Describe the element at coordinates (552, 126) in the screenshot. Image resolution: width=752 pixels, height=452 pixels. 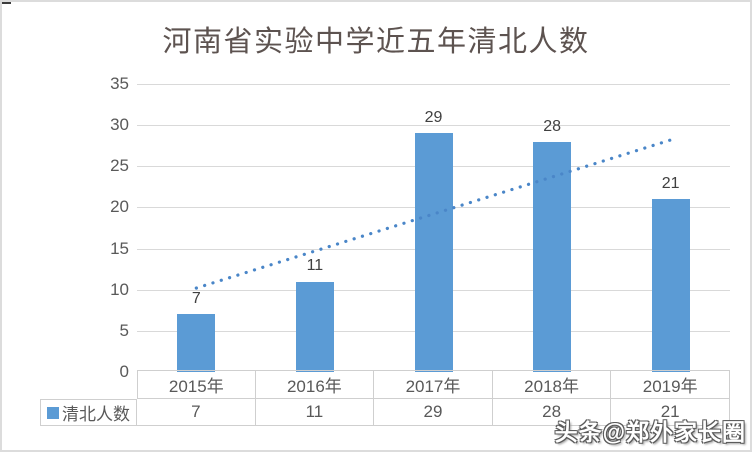
I see `data-label-2018年: 28` at that location.